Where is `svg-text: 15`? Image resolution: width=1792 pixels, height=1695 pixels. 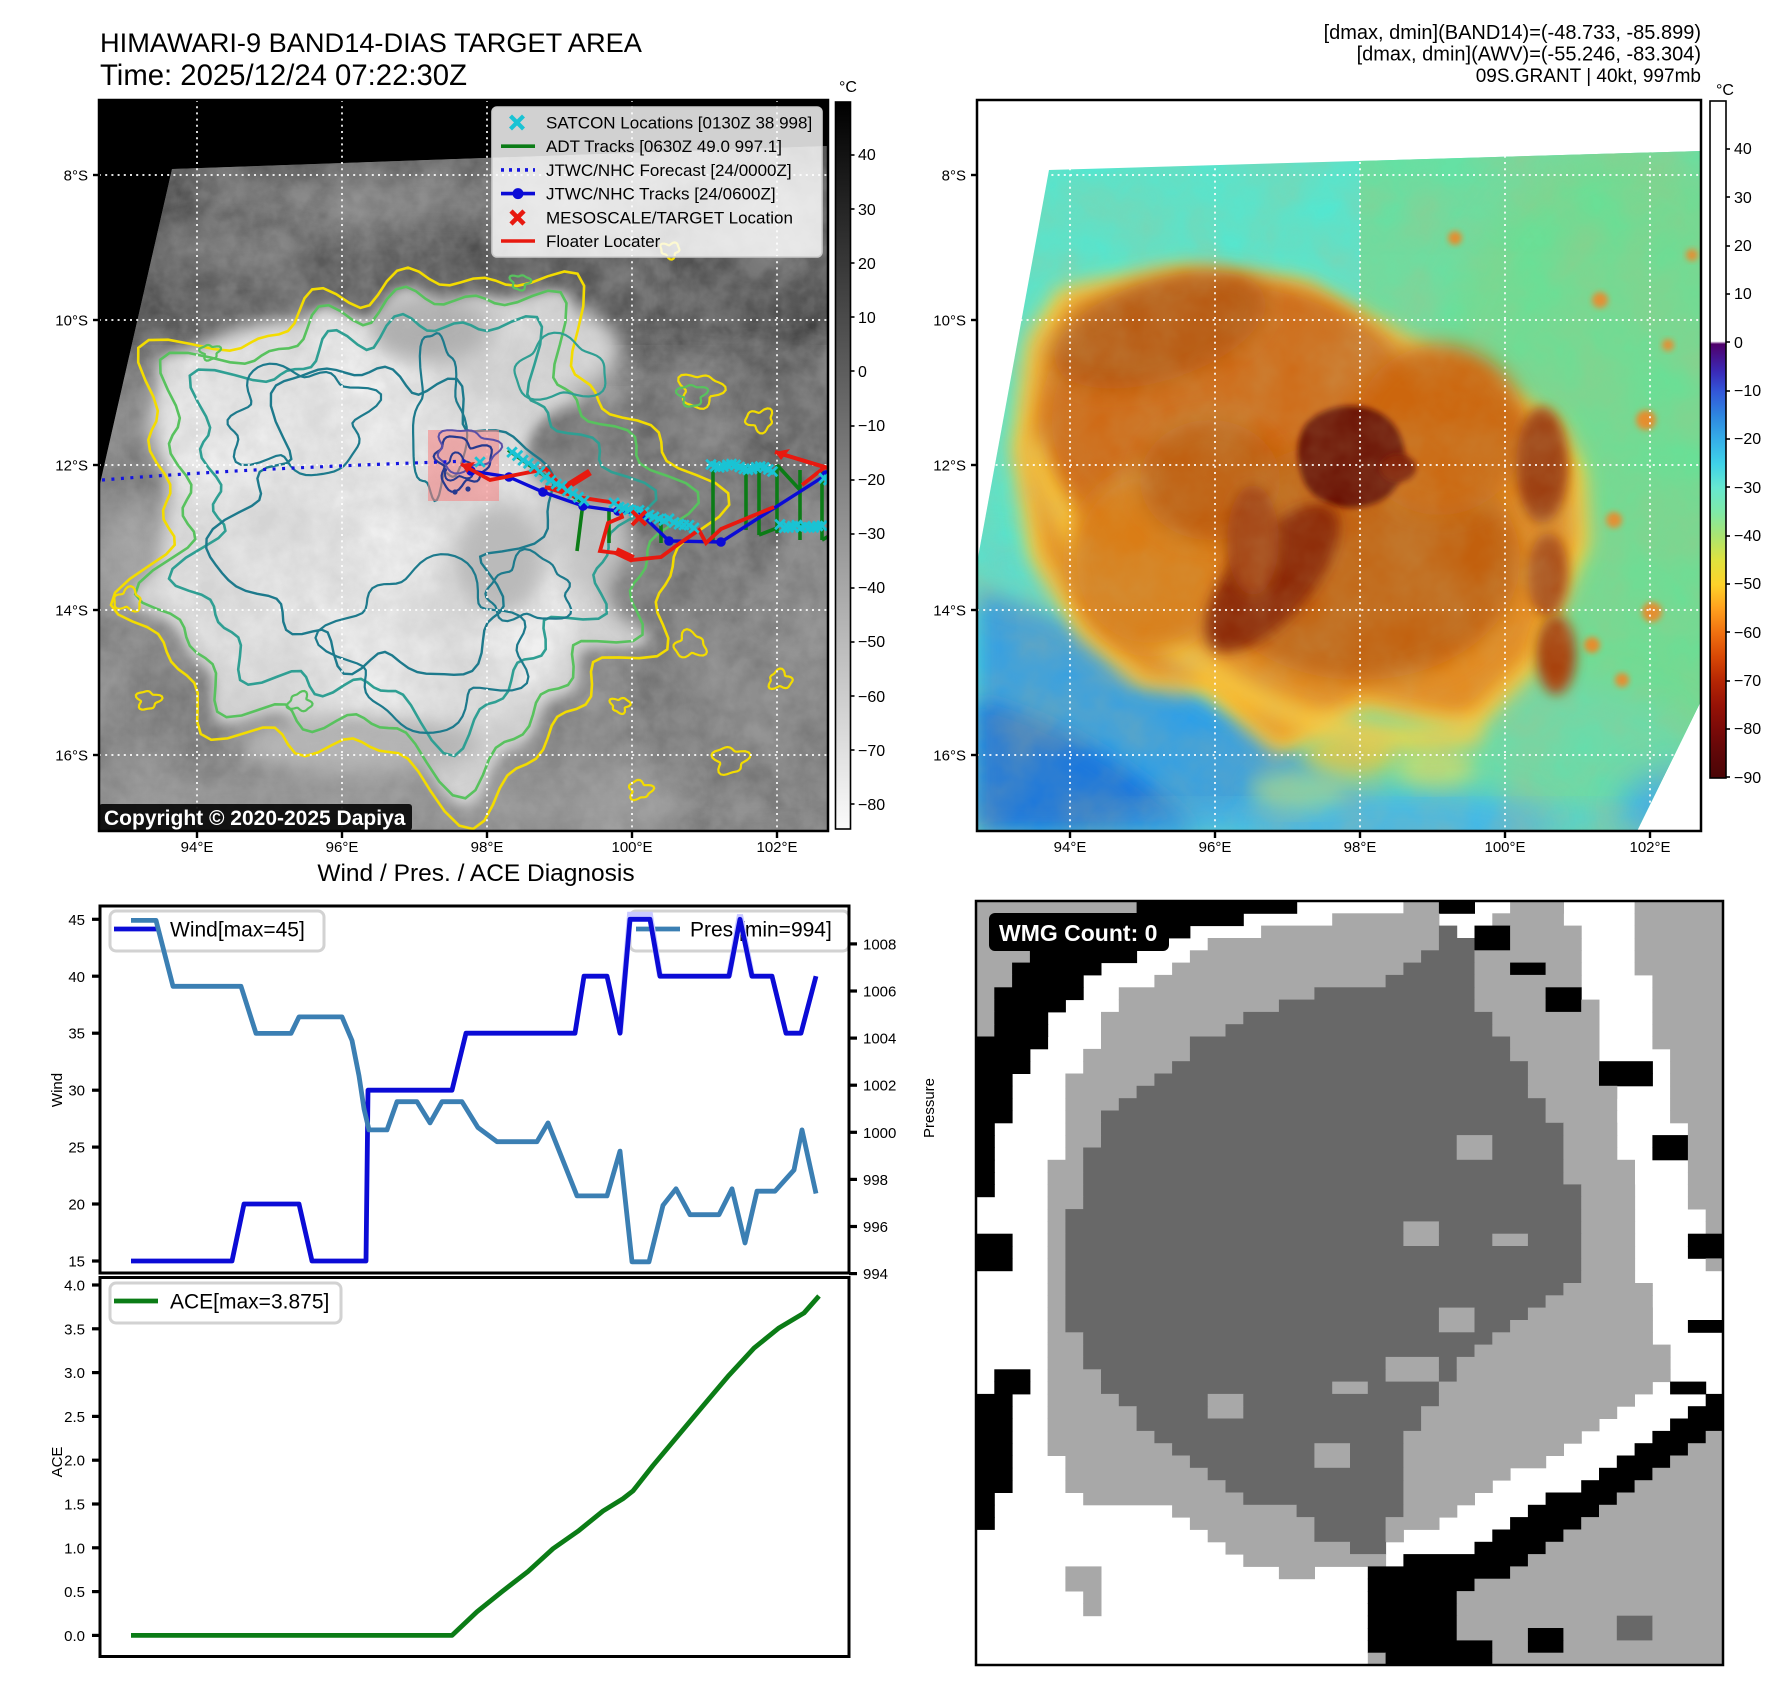
svg-text: 15 is located at coordinates (76, 1262).